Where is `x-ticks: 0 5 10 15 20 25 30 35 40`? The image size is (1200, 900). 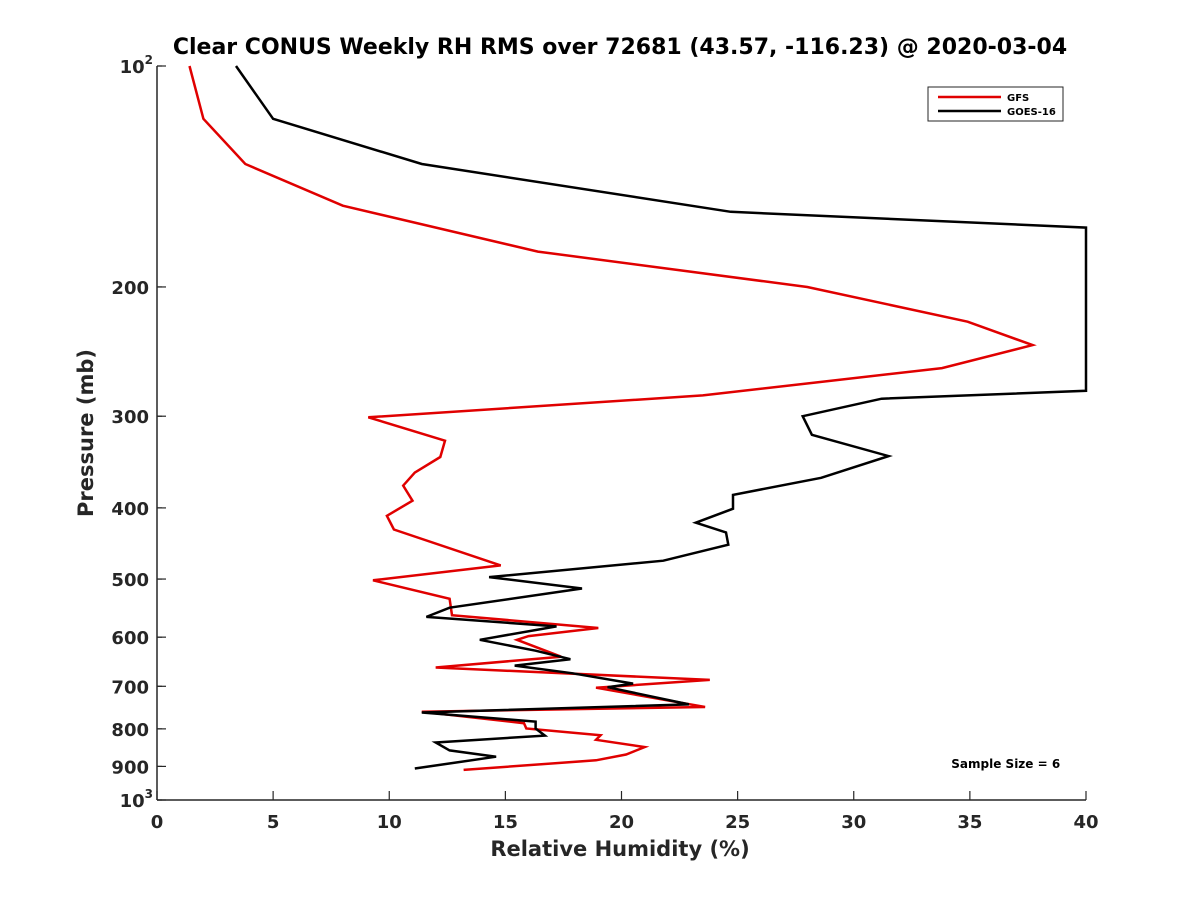 x-ticks: 0 5 10 15 20 25 30 35 40 is located at coordinates (625, 812).